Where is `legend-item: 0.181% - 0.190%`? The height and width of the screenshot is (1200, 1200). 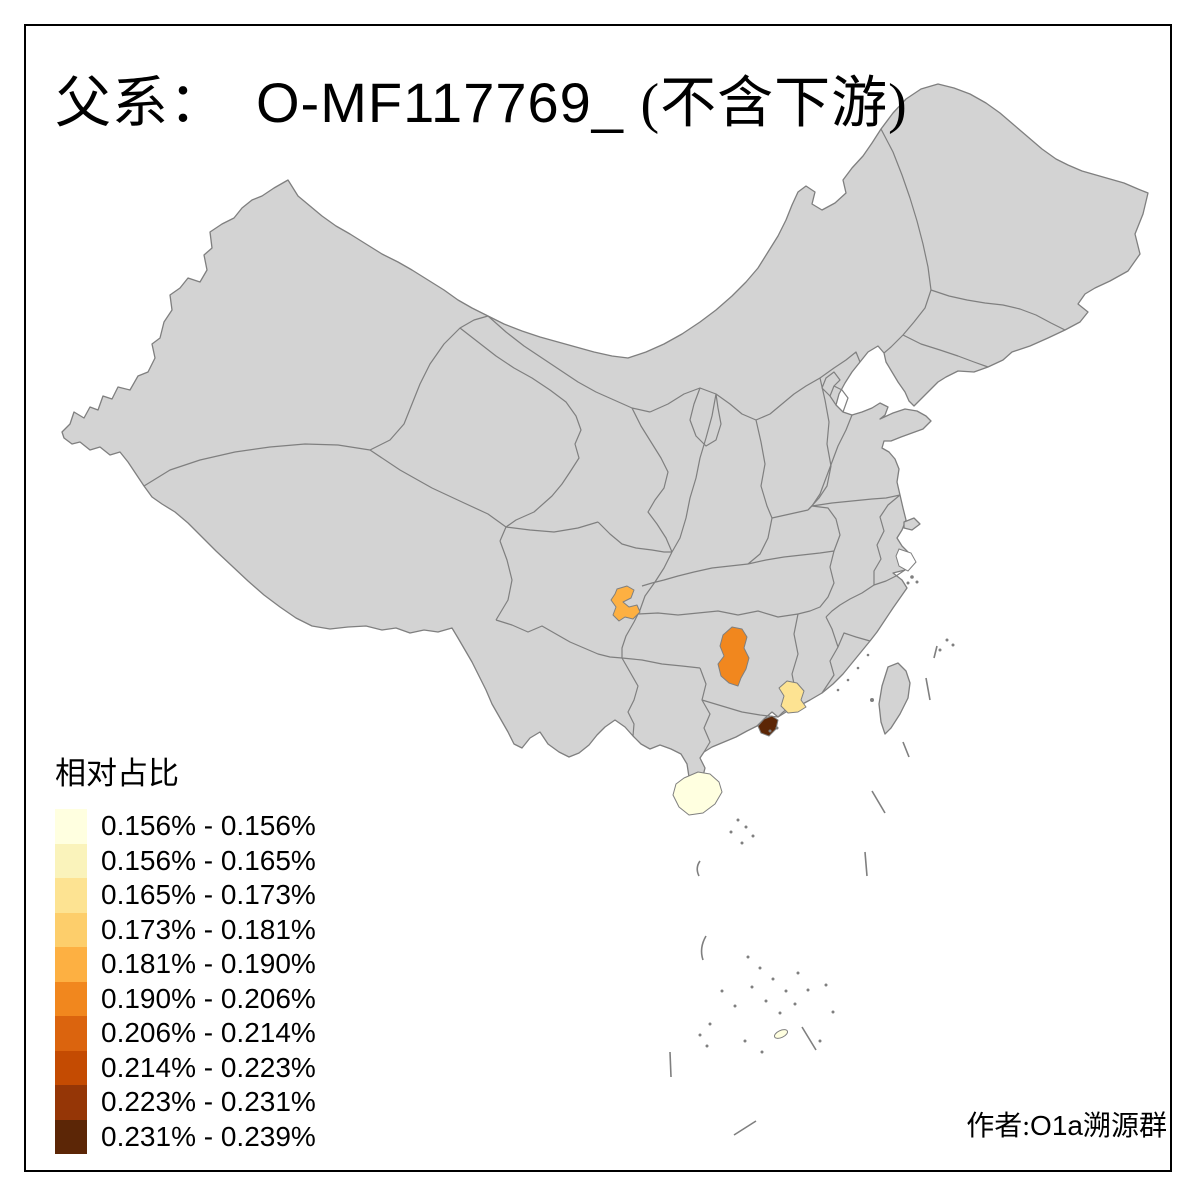 legend-item: 0.181% - 0.190% is located at coordinates (185, 964).